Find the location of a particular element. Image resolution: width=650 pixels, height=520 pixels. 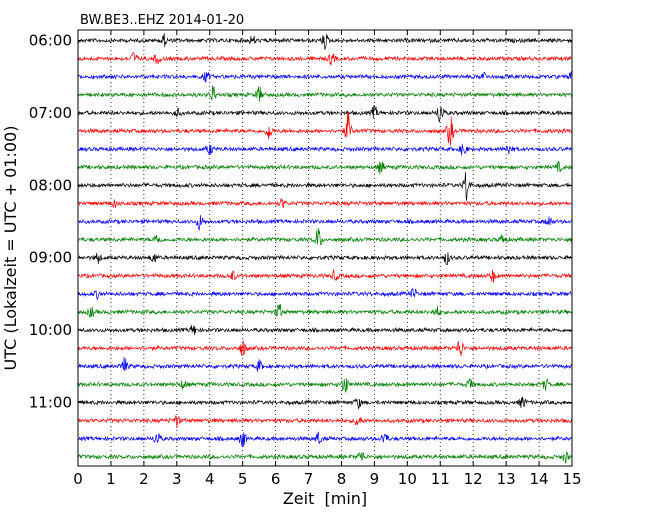

y-axis-label: UTC (Lokalzeit = UTC + 01:00) is located at coordinates (10, 248).